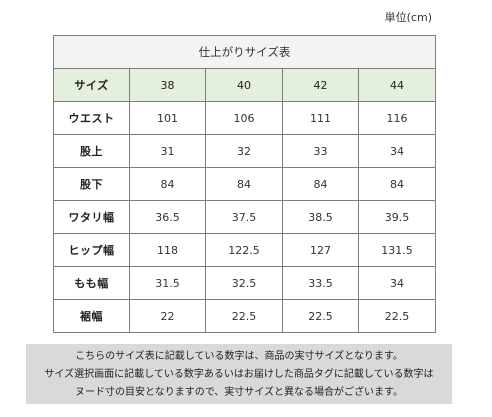 This screenshot has height=417, width=492. I want to click on table-row-thigh-width: ワタリ幅 36.5 37.5 38.5 39.5, so click(244, 217).